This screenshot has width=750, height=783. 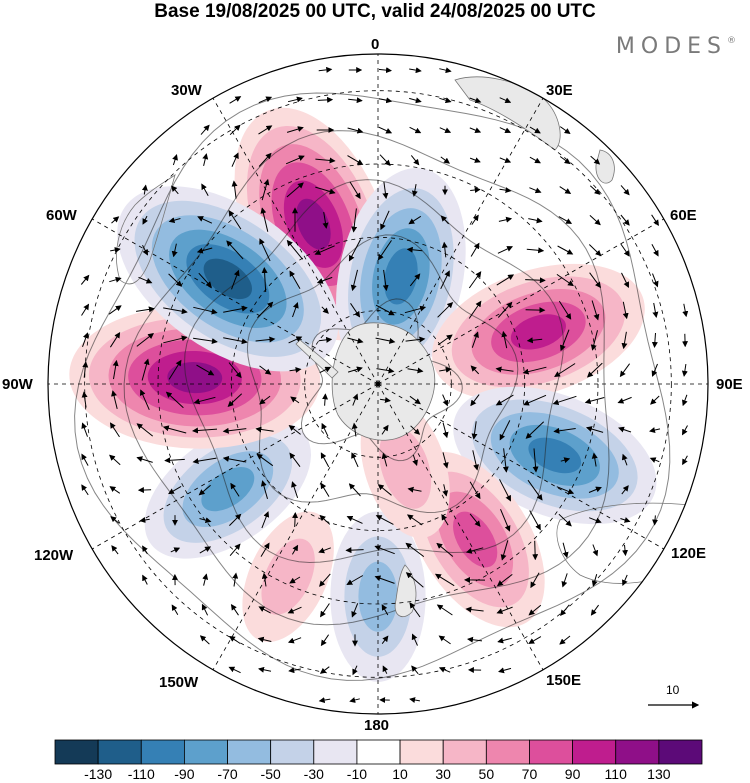 What do you see at coordinates (17, 384) in the screenshot?
I see `lon-label-90w: 90W` at bounding box center [17, 384].